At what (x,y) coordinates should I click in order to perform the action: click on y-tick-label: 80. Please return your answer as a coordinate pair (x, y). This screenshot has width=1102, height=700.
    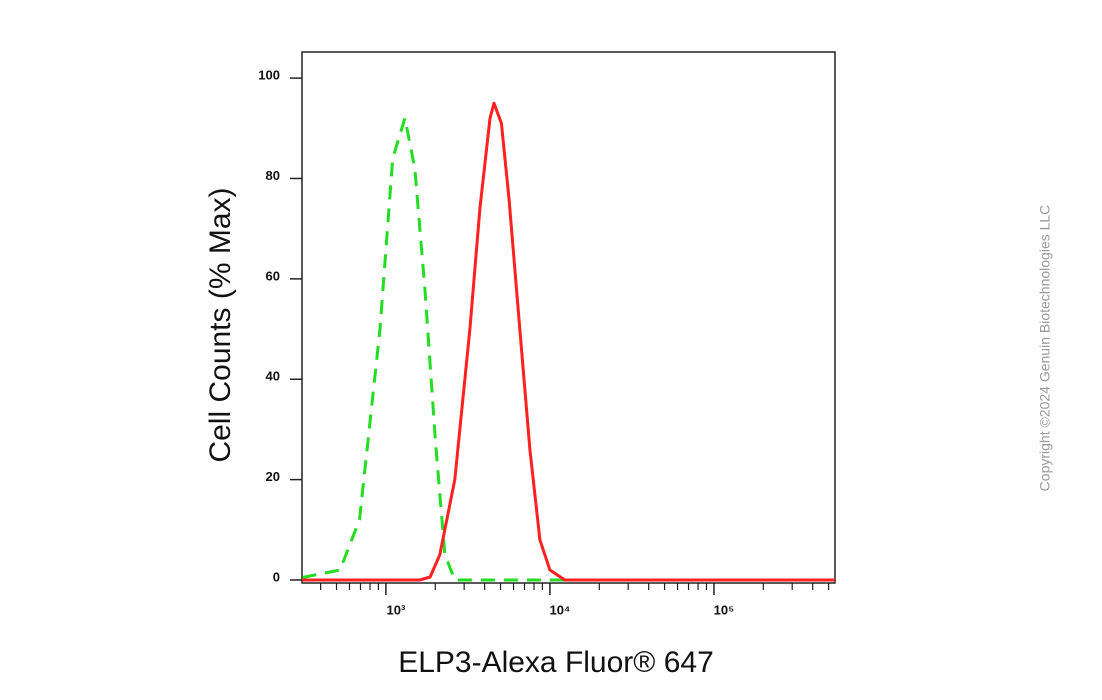
    Looking at the image, I should click on (273, 175).